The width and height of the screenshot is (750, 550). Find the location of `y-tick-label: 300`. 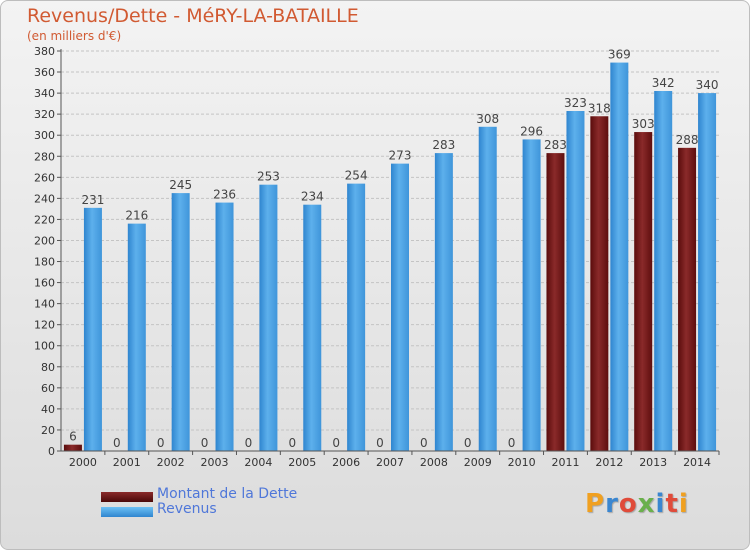

y-tick-label: 300 is located at coordinates (44, 135).